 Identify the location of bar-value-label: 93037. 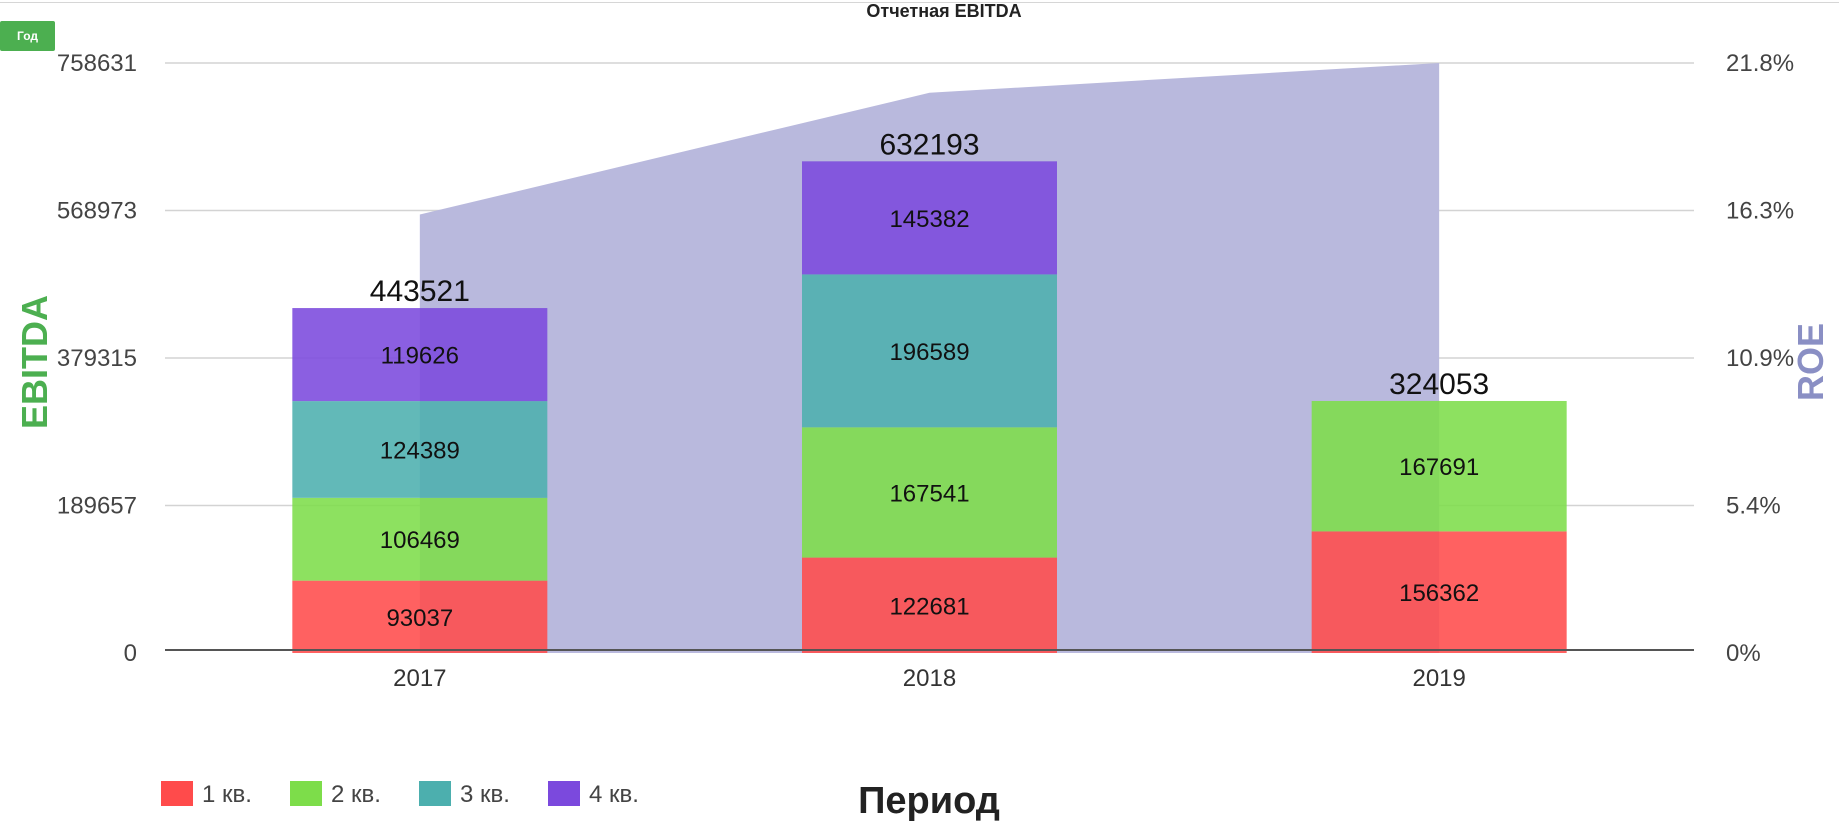
(419, 618).